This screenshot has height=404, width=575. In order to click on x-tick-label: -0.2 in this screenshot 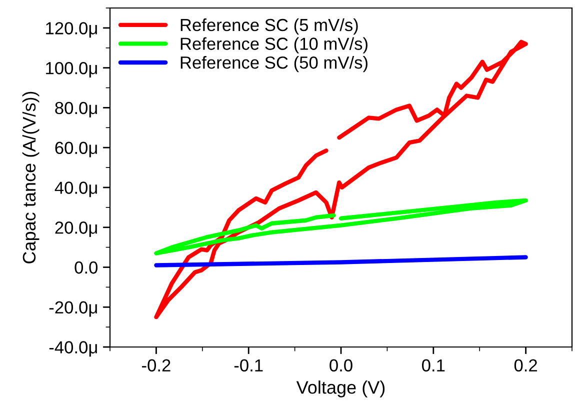, I will do `click(156, 365)`.